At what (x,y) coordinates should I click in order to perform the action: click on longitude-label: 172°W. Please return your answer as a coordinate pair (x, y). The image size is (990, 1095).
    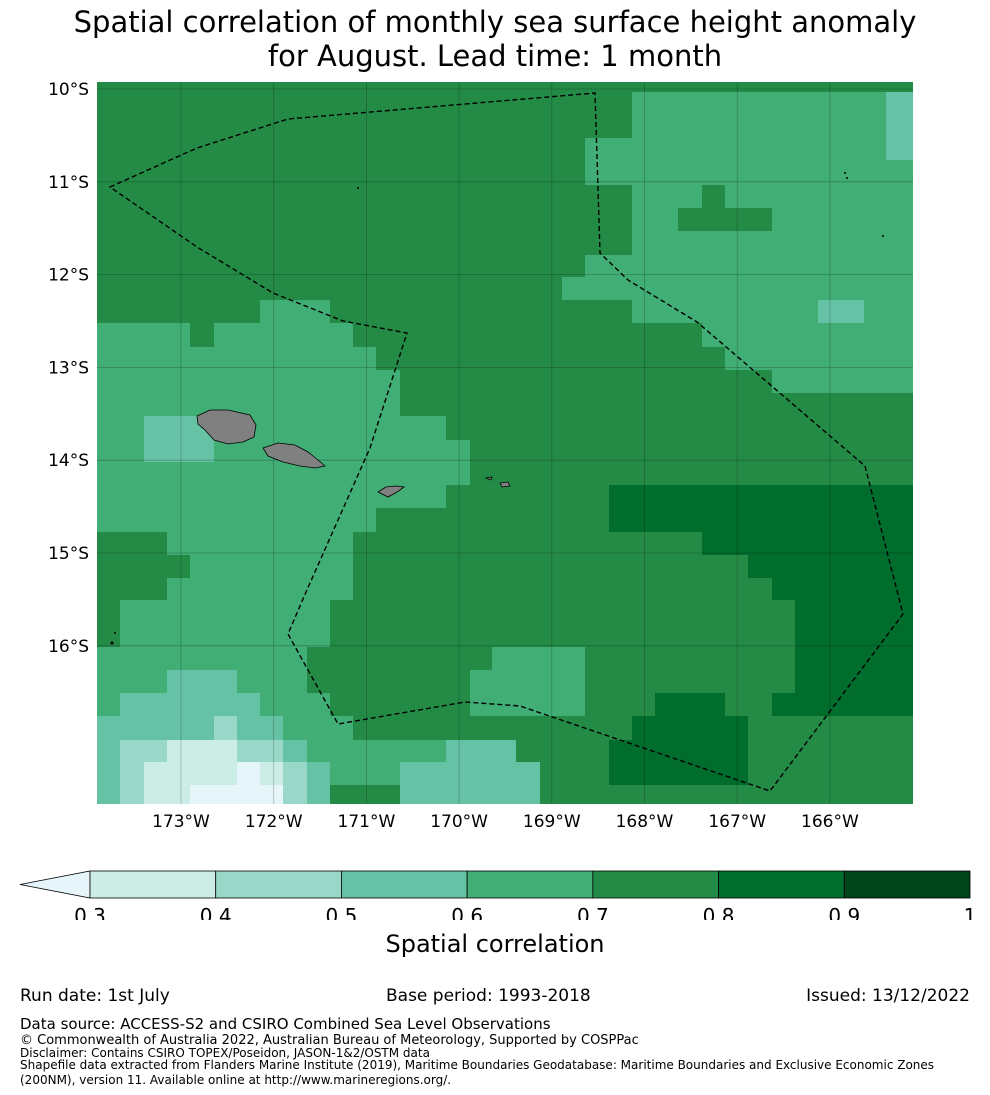
    Looking at the image, I should click on (274, 822).